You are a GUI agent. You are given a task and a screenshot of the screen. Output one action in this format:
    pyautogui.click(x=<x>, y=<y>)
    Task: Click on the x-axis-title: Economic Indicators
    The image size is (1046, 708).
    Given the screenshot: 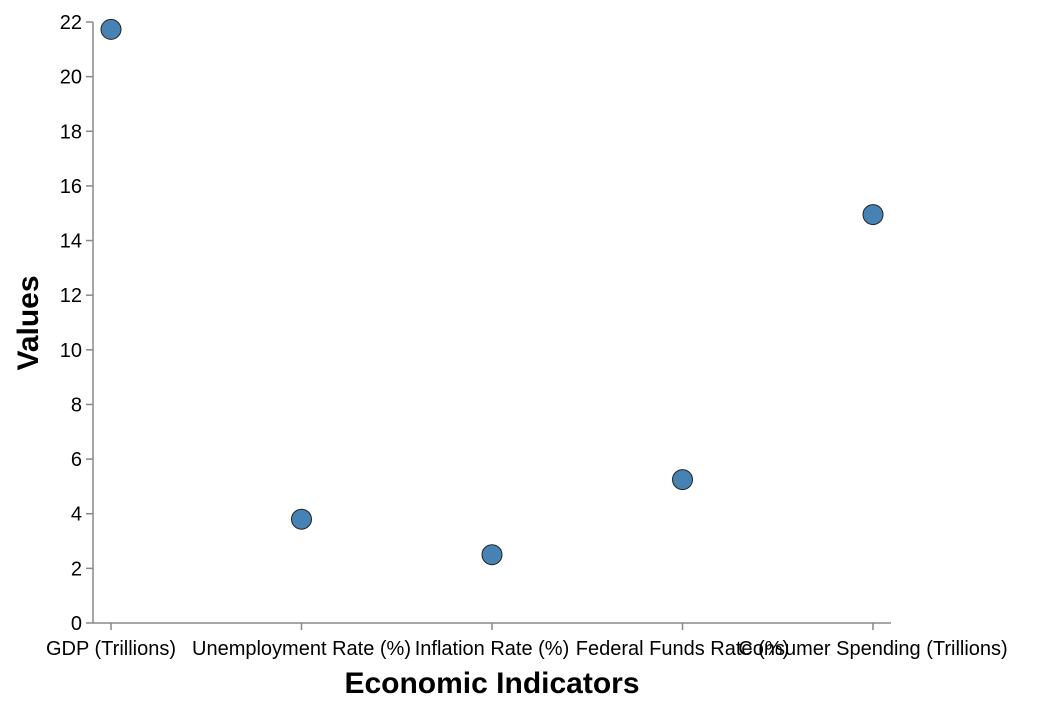 What is the action you would take?
    pyautogui.click(x=491, y=683)
    